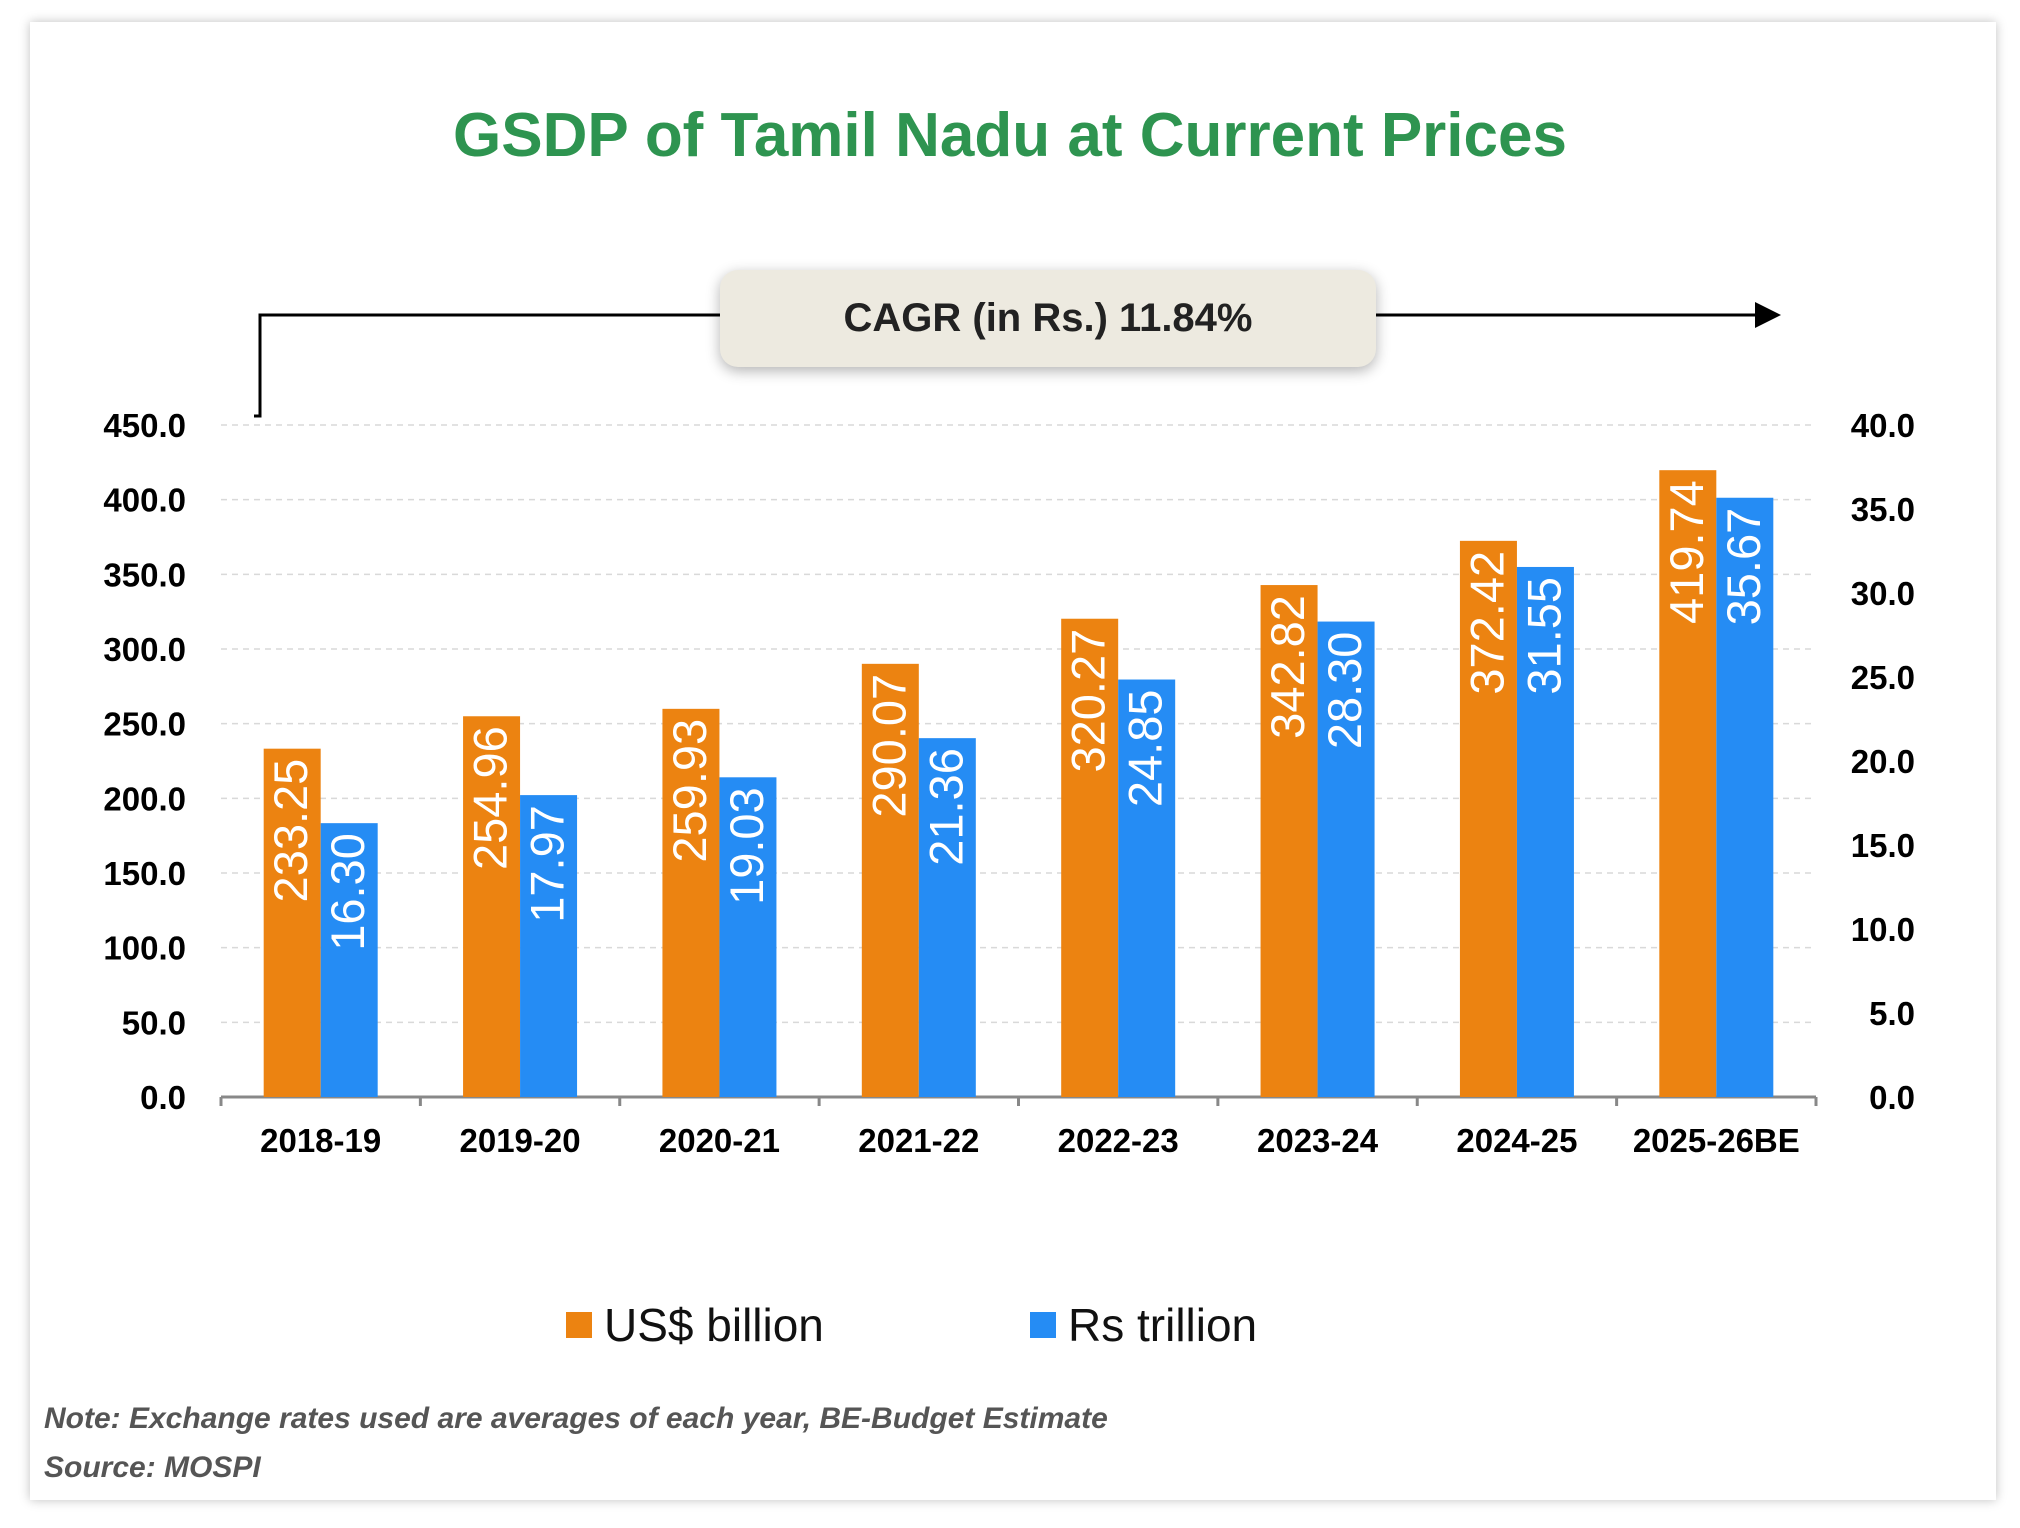 The width and height of the screenshot is (2020, 1528). What do you see at coordinates (945, 807) in the screenshot?
I see `data-label-rs: 21.36` at bounding box center [945, 807].